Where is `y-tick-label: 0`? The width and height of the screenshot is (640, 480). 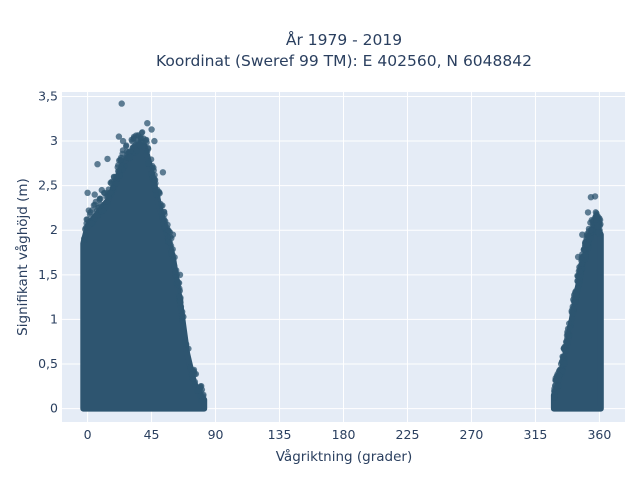 y-tick-label: 0 is located at coordinates (54, 408).